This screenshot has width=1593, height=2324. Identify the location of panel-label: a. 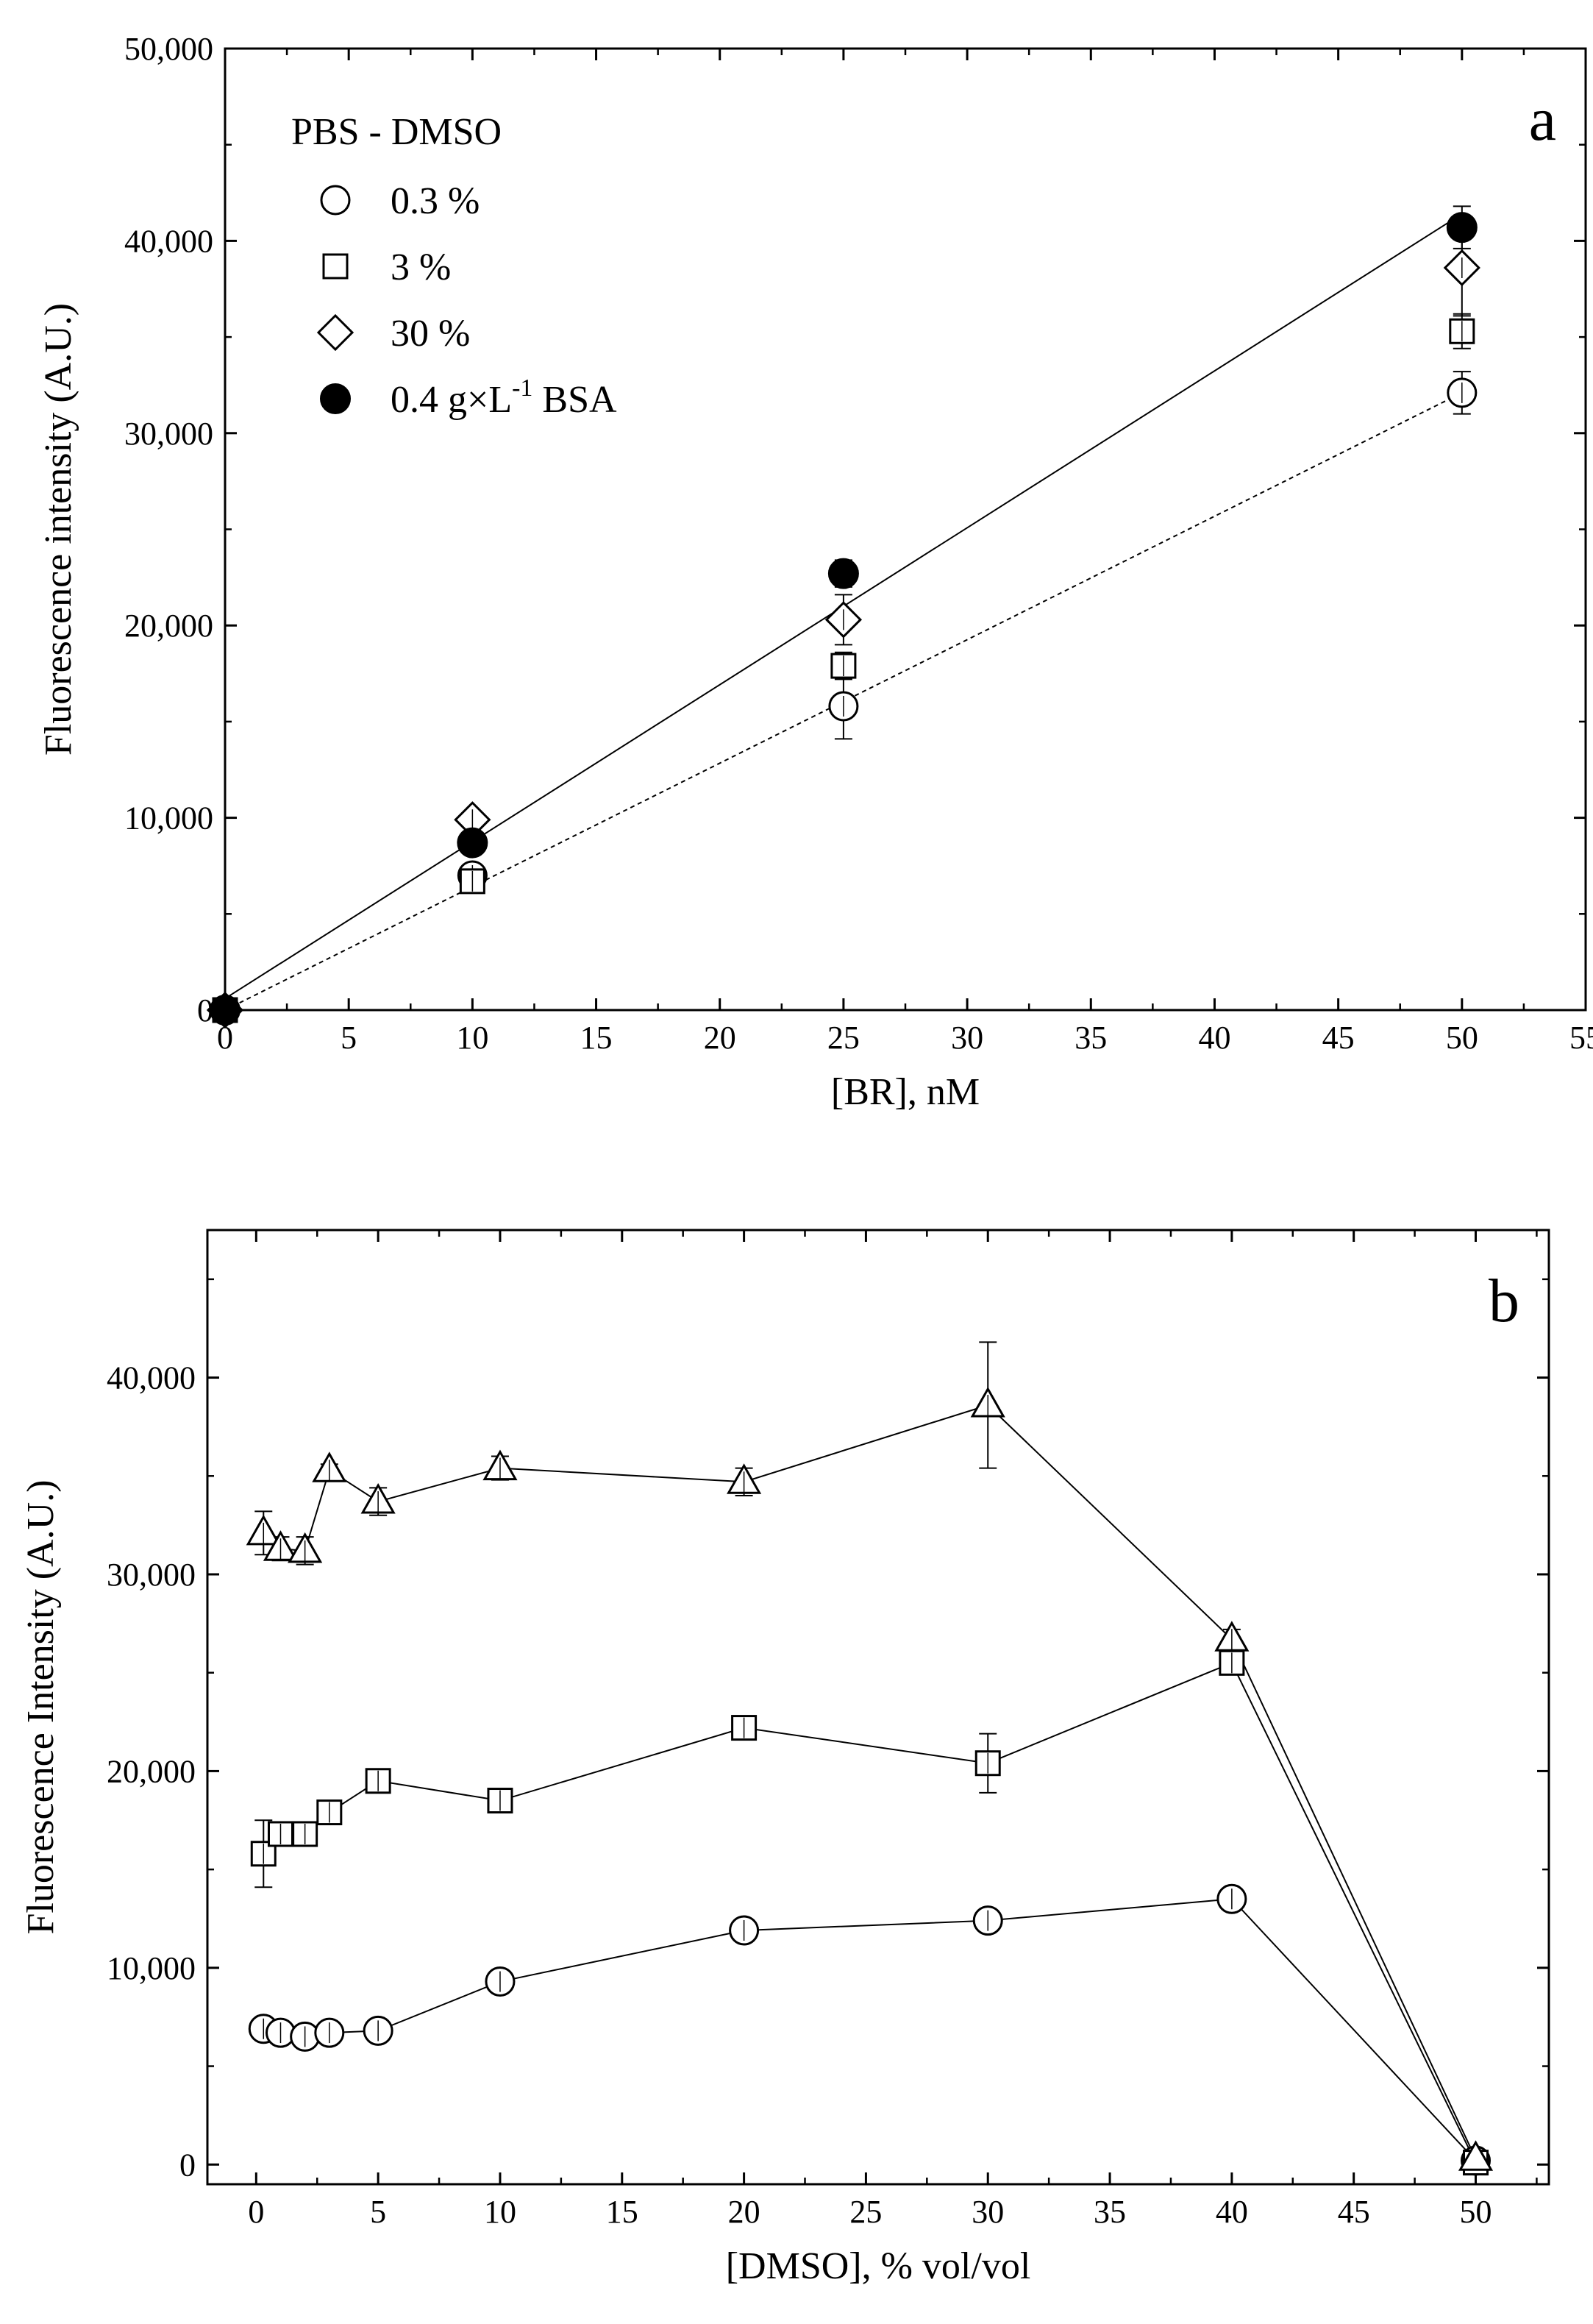
(1542, 119).